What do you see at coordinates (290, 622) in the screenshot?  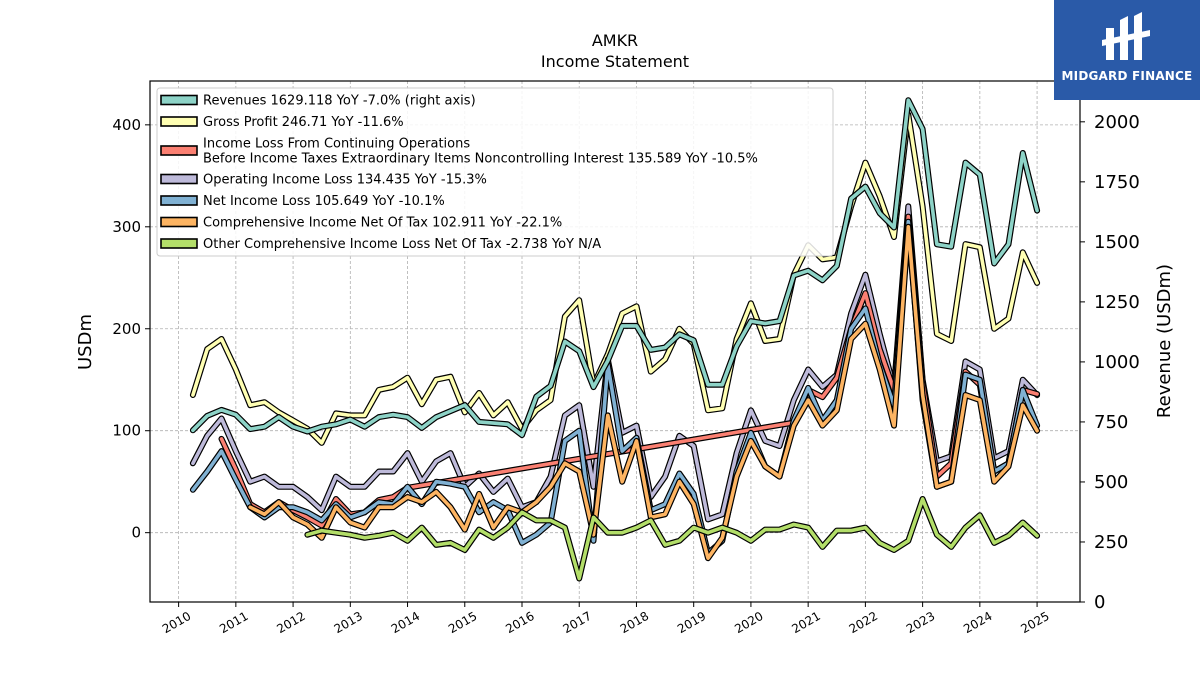 I see `x-tick-label: 2012` at bounding box center [290, 622].